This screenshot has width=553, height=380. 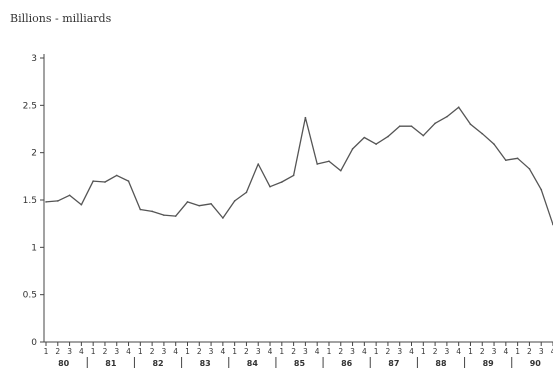 What do you see at coordinates (489, 363) in the screenshot?
I see `year-label: 89` at bounding box center [489, 363].